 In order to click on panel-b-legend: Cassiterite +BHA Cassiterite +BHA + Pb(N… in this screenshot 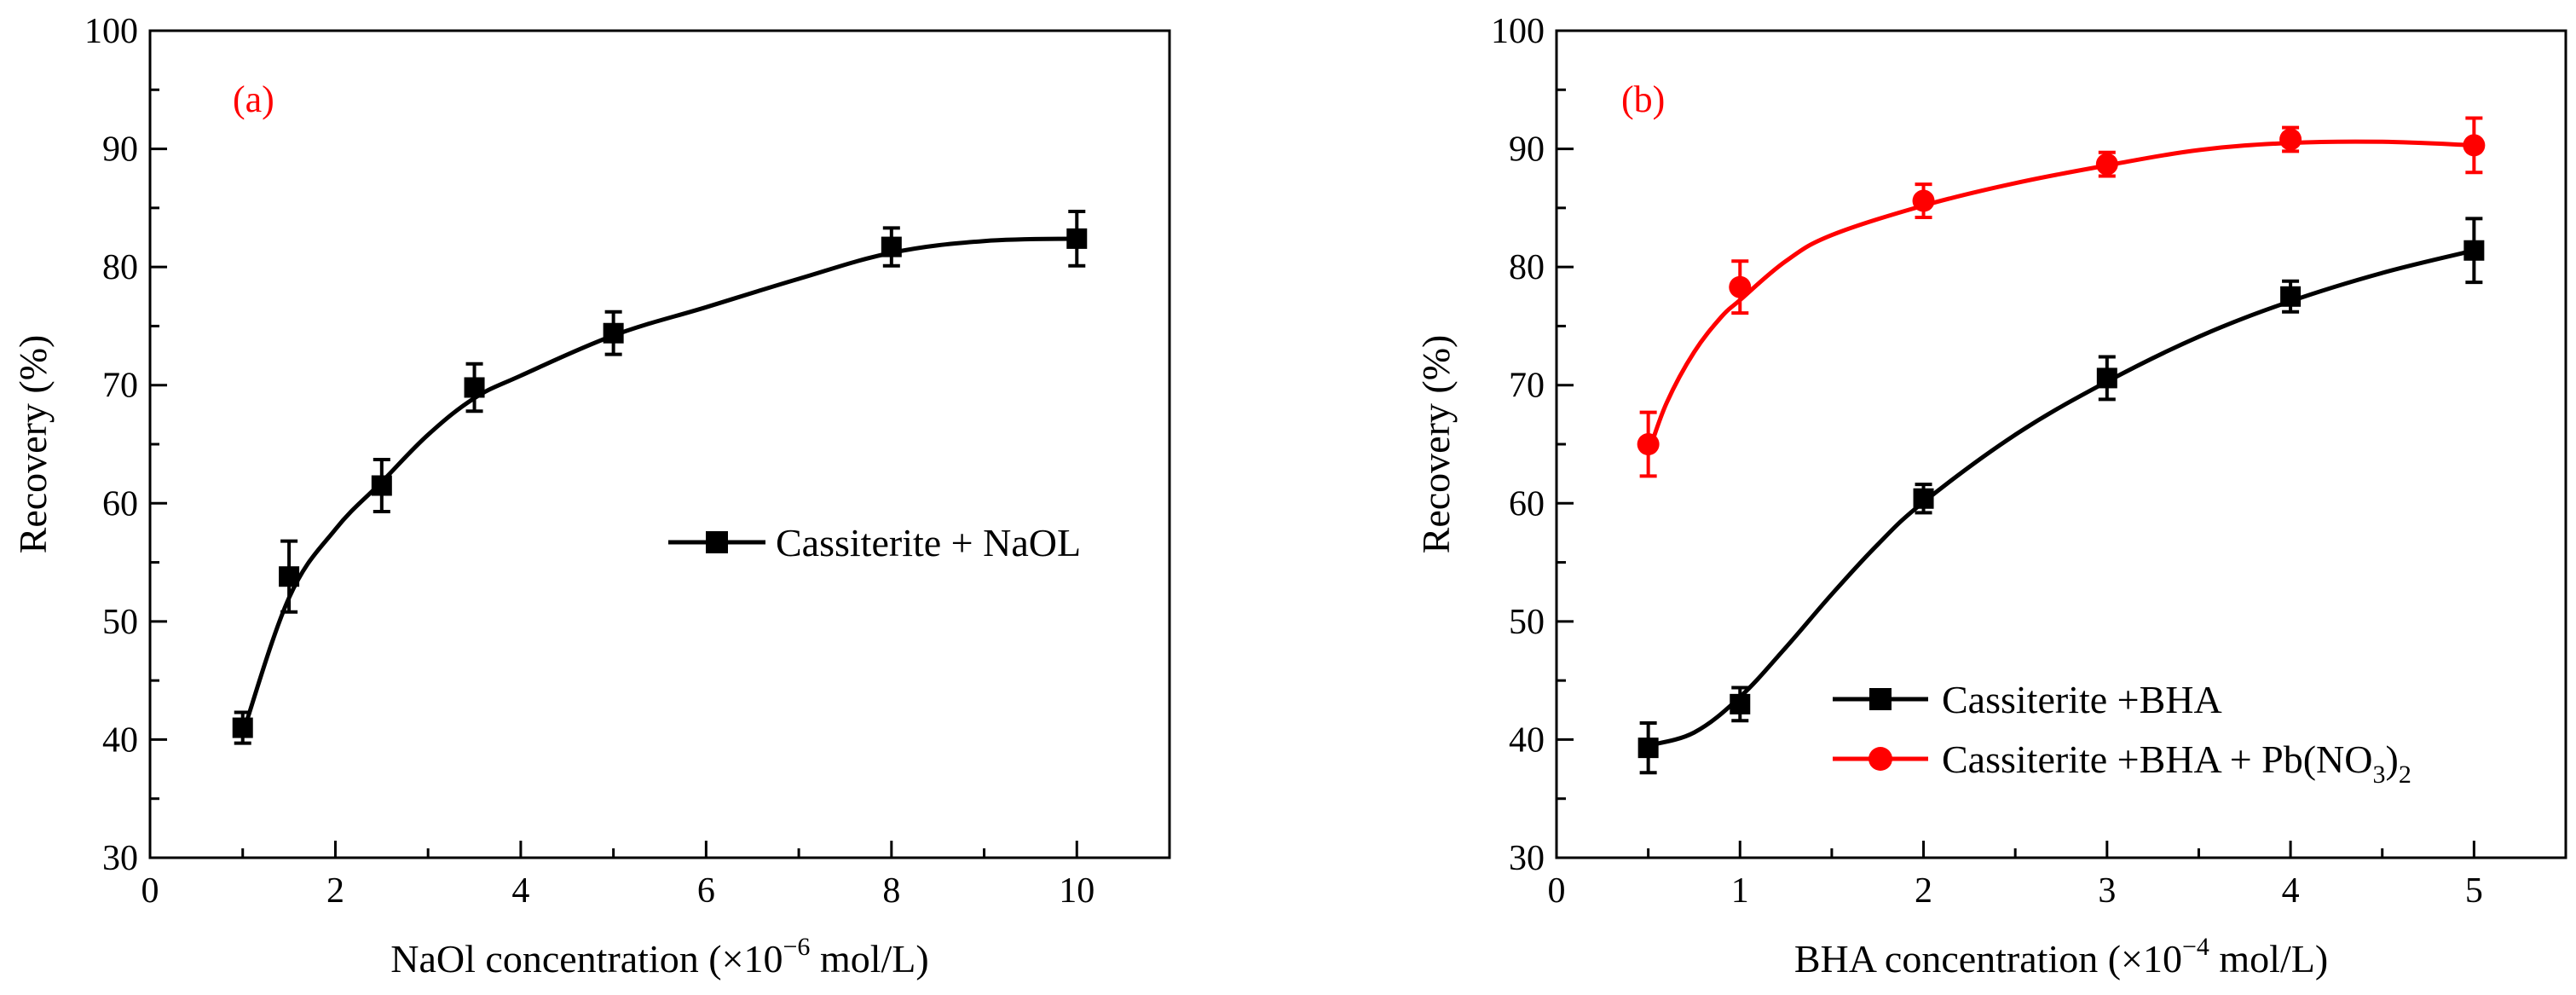, I will do `click(2122, 733)`.